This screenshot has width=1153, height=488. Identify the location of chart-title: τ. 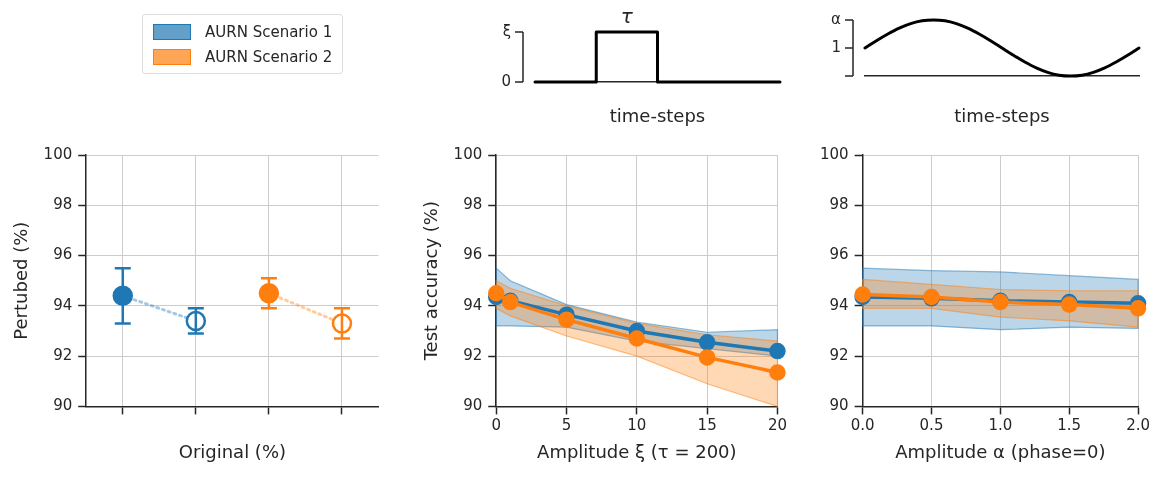
(627, 16).